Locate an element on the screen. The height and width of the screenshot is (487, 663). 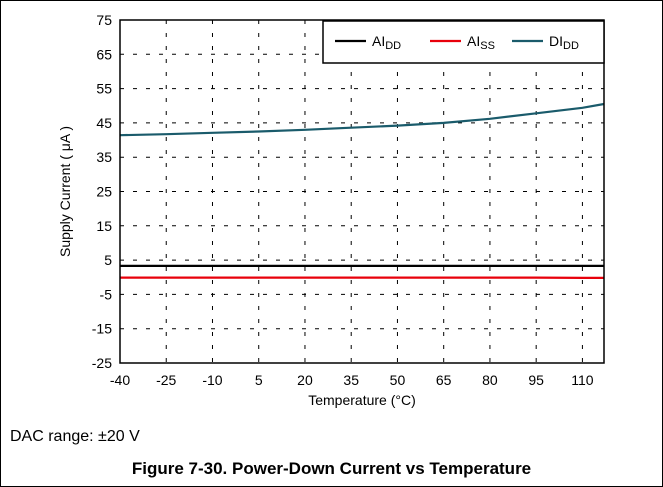
x-tick-label: -25 is located at coordinates (166, 380).